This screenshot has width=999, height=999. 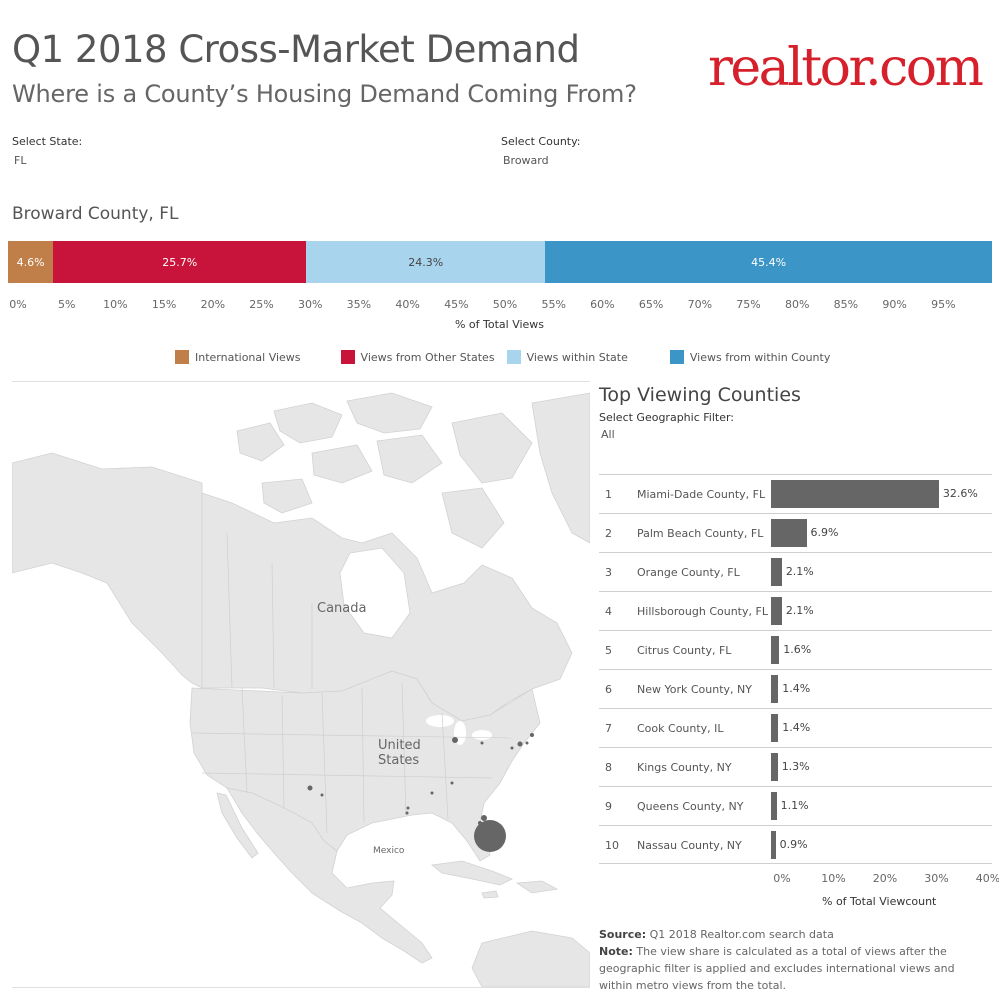 I want to click on table-row: 1 Miami-Dade County, FL 32.6%, so click(x=795, y=493).